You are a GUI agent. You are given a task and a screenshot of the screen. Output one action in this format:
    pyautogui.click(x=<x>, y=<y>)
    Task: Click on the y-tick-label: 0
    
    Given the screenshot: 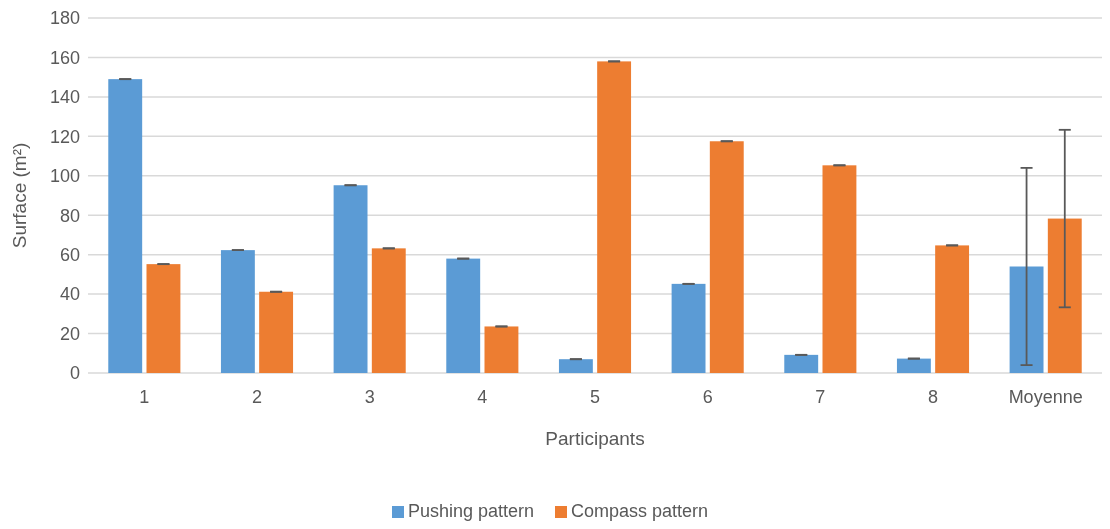 What is the action you would take?
    pyautogui.click(x=74, y=373)
    